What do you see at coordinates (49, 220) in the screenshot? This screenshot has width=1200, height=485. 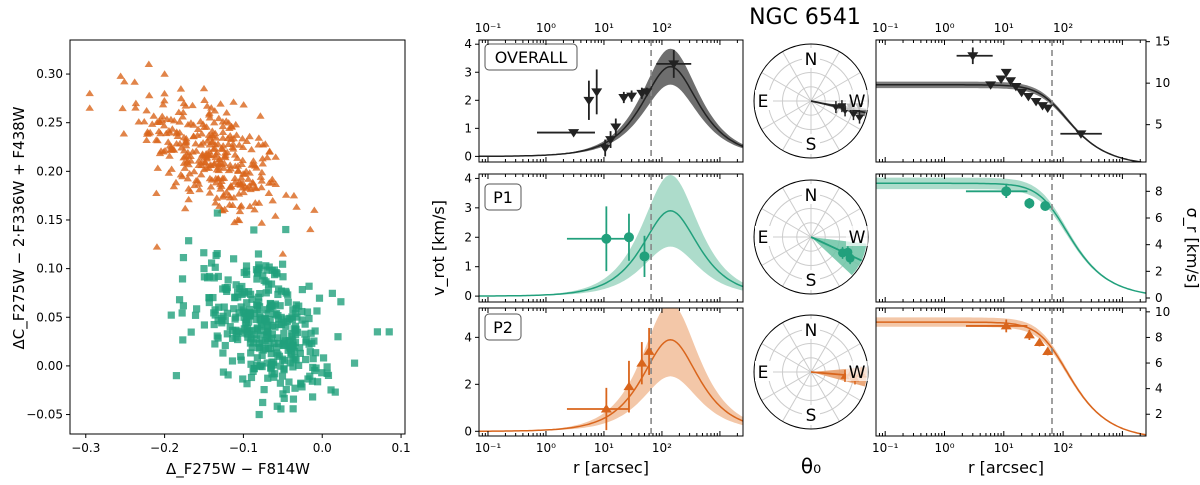 I see `y-tick-label: 0.15` at bounding box center [49, 220].